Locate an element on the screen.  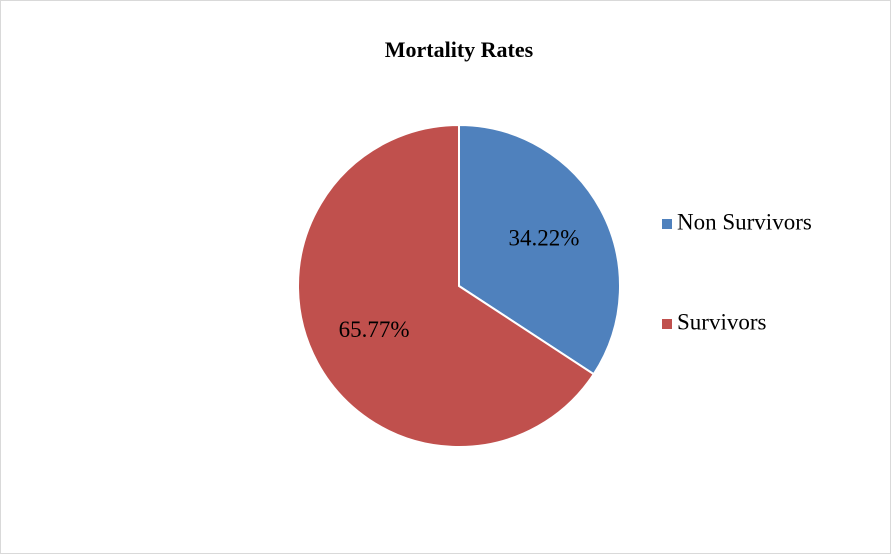
data-label: 65.77% is located at coordinates (374, 329).